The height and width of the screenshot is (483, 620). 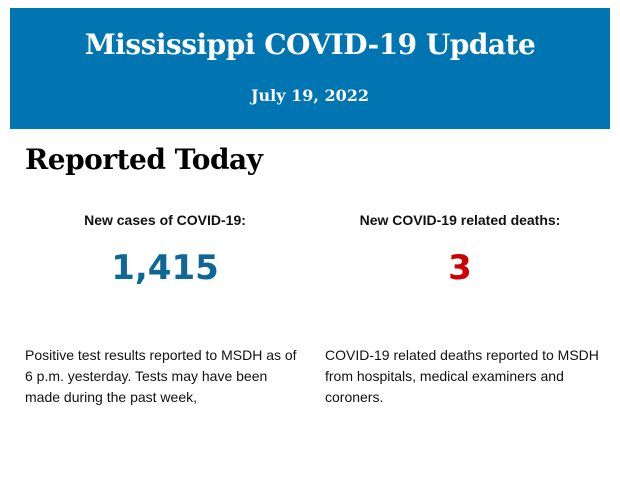 I want to click on section-title: Reported Today, so click(x=144, y=159).